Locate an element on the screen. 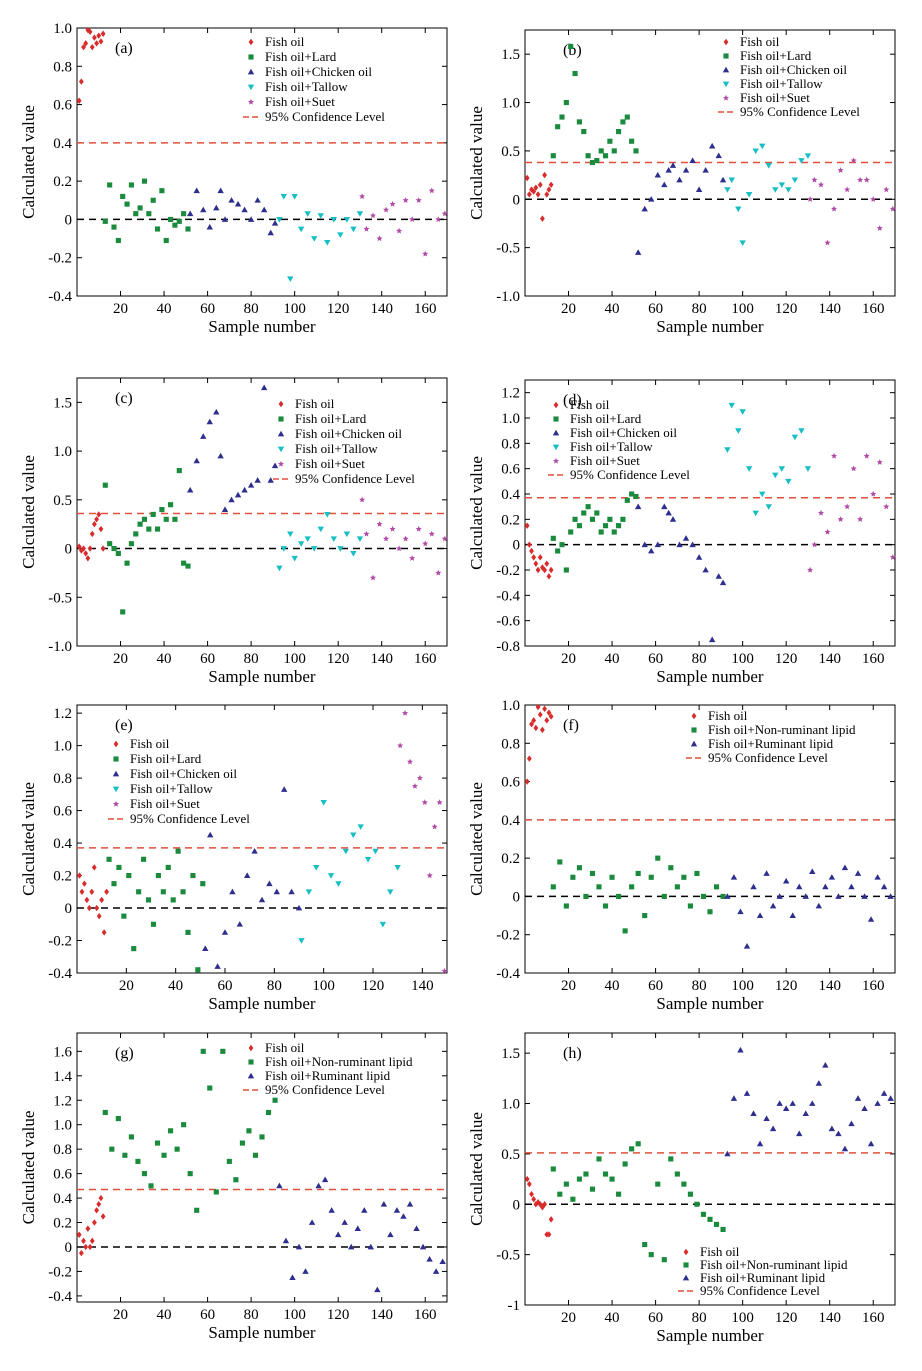 This screenshot has height=1371, width=922. y-tick-label: 0.4 is located at coordinates (62, 144).